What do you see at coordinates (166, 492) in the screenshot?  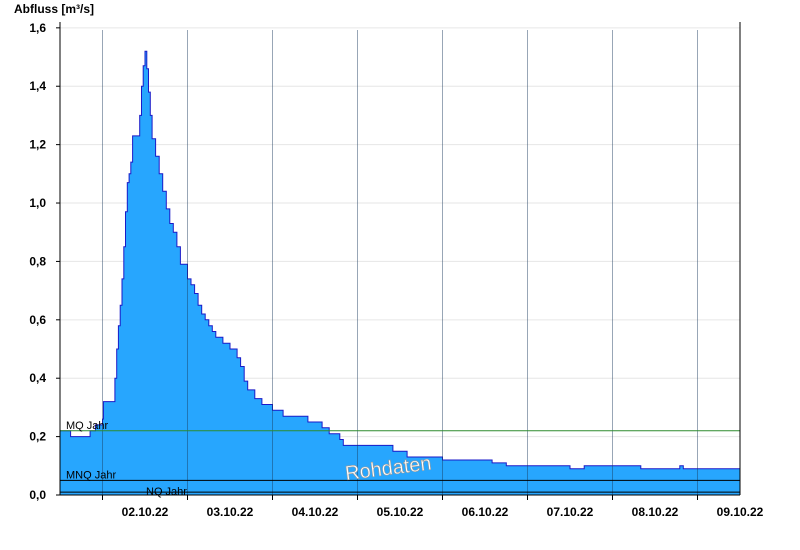 I see `reference-line-label: NQ Jahr` at bounding box center [166, 492].